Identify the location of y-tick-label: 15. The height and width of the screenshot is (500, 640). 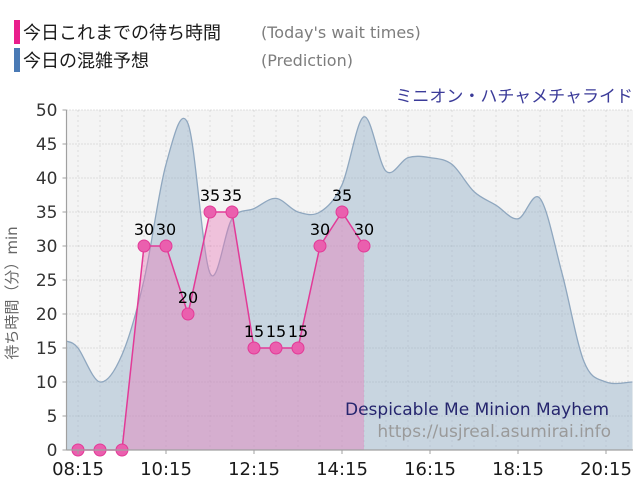
(47, 349).